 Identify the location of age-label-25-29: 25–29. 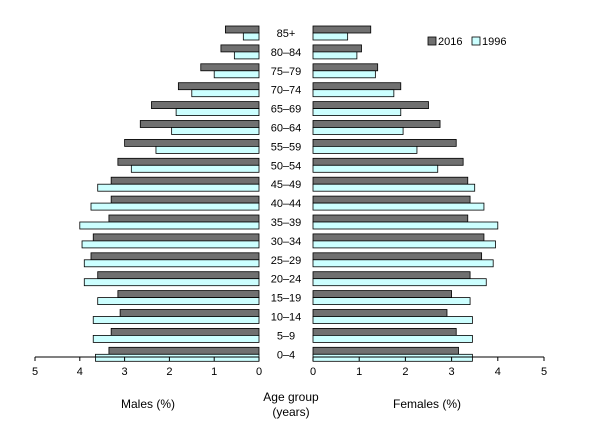
(286, 261).